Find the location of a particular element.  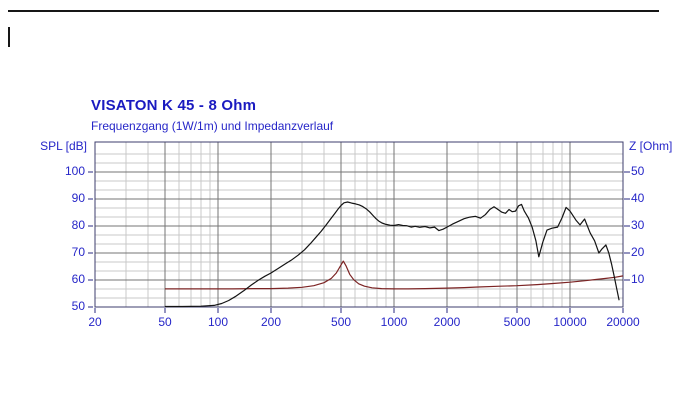

y-left-tick-label: 70 is located at coordinates (78, 252).